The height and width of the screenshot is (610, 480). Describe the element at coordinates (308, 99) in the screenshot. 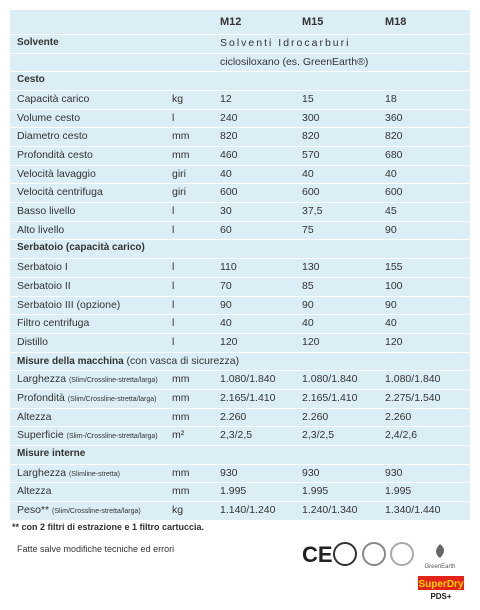

I see `value: 15` at that location.